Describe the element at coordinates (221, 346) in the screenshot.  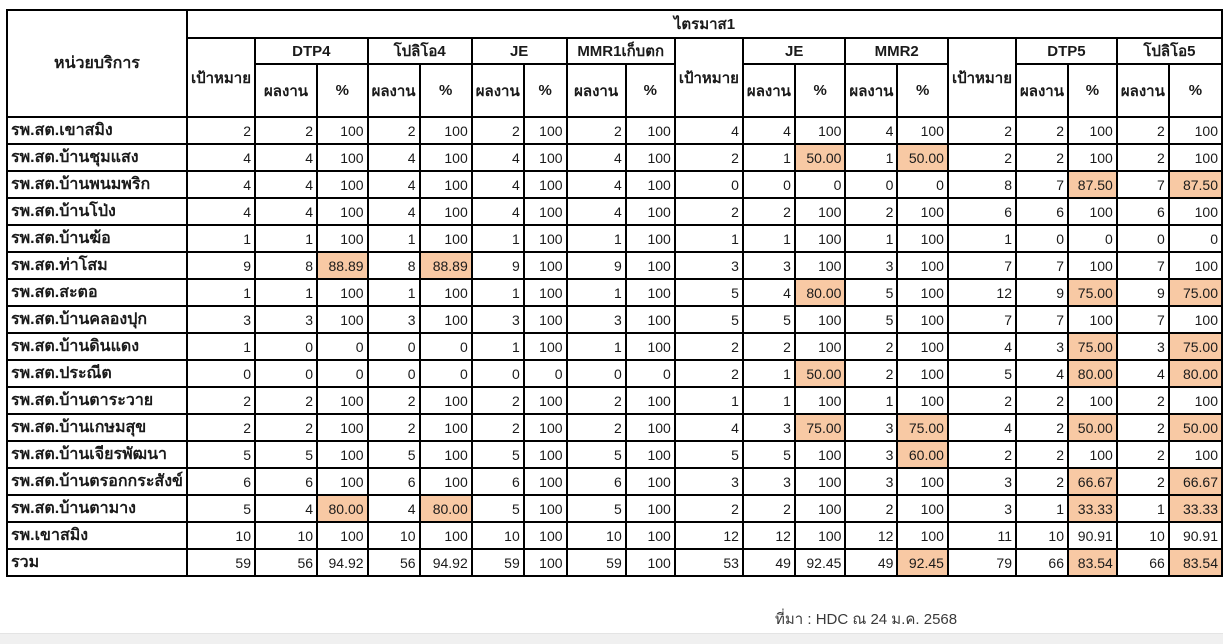
I see `value-cell: 1` at that location.